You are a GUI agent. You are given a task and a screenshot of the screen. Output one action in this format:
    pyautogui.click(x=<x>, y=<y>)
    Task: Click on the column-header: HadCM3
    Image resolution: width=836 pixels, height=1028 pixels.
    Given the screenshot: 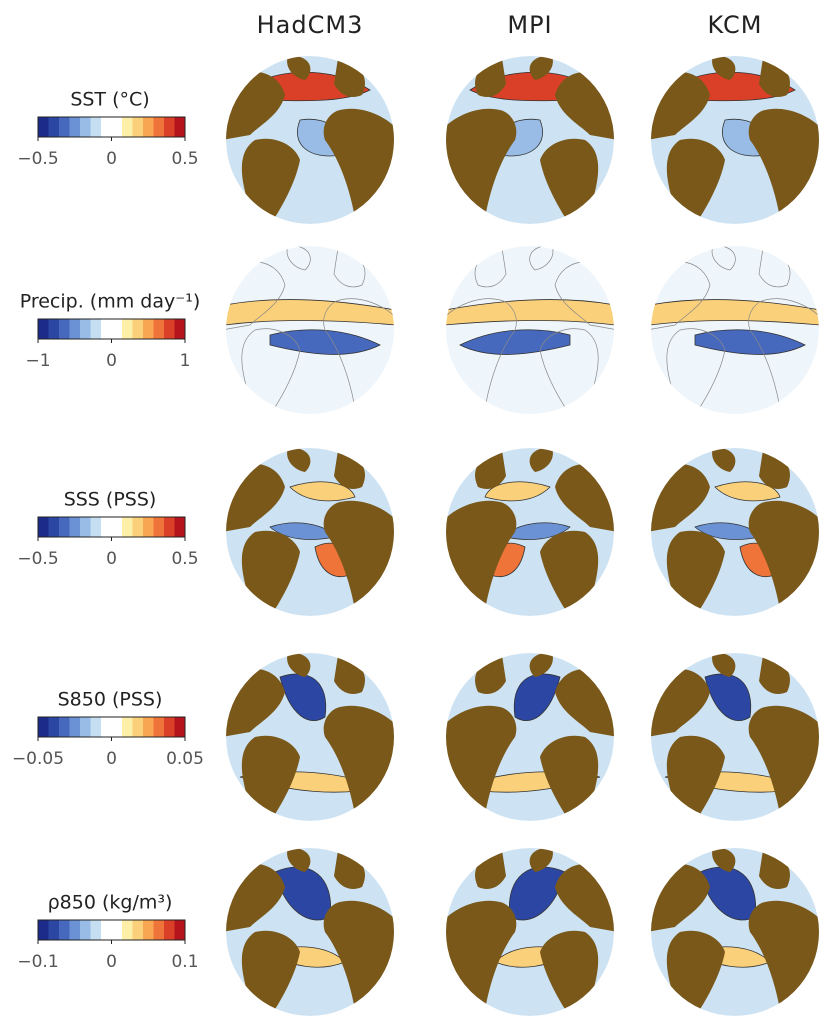 What is the action you would take?
    pyautogui.click(x=310, y=25)
    